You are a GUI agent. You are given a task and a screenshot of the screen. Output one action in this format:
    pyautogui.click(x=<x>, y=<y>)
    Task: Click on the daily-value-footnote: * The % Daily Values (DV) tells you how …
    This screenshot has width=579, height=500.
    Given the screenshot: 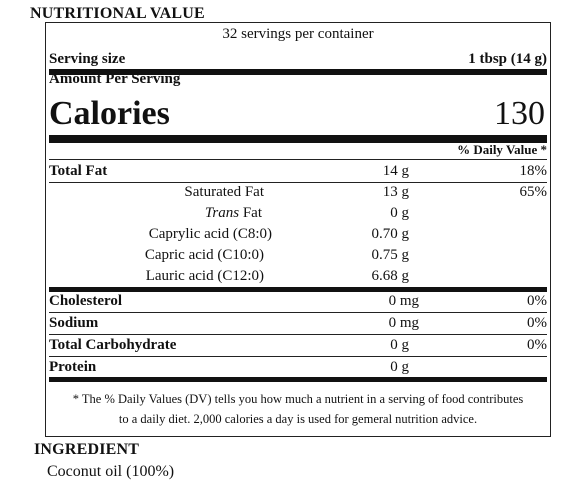 What is the action you would take?
    pyautogui.click(x=298, y=409)
    